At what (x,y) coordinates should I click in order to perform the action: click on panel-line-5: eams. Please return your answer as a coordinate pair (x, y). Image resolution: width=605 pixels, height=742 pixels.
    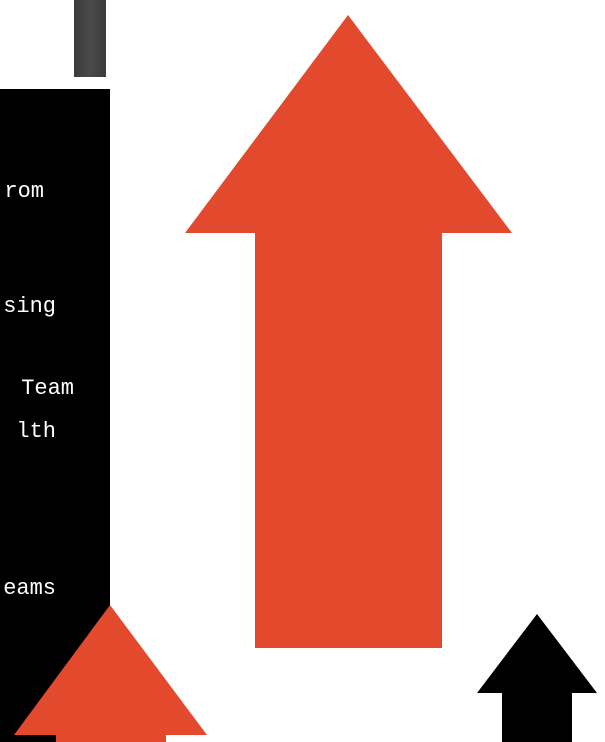
    Looking at the image, I should click on (29, 588).